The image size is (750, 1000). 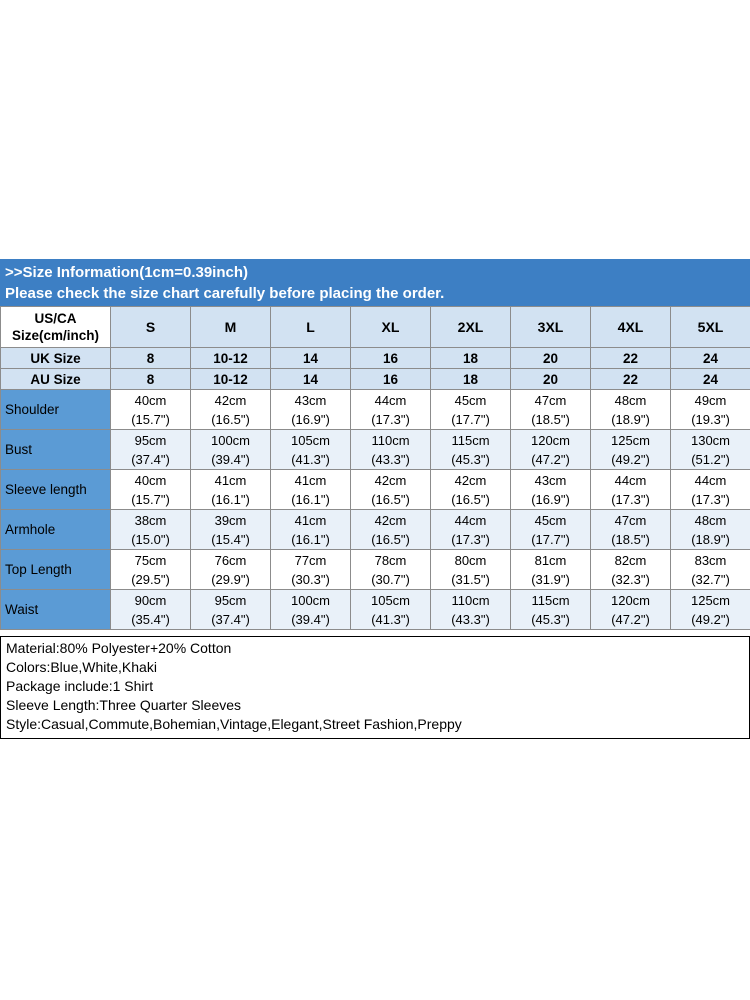 What do you see at coordinates (710, 449) in the screenshot?
I see `measurement-cell: 130cm (51.2")` at bounding box center [710, 449].